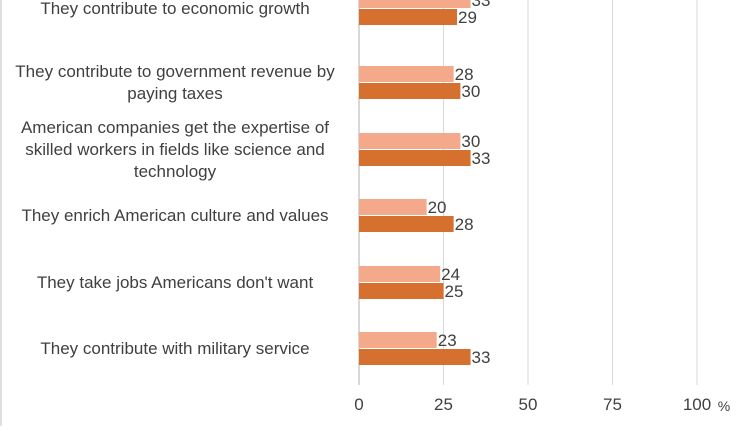  What do you see at coordinates (175, 127) in the screenshot?
I see `category-label: American companies get the expertise of` at bounding box center [175, 127].